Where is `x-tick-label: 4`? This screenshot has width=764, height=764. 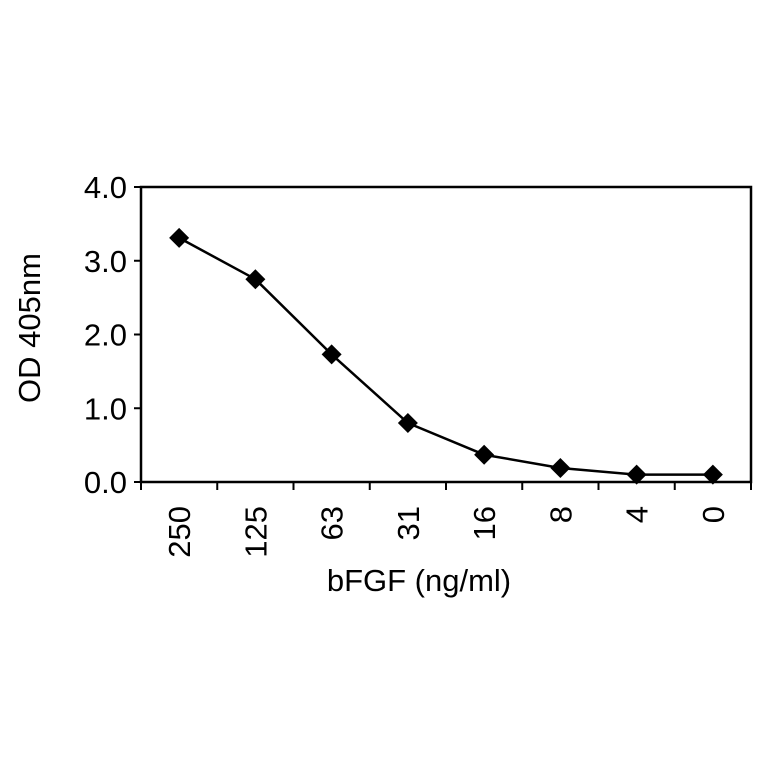 x-tick-label: 4 is located at coordinates (637, 514).